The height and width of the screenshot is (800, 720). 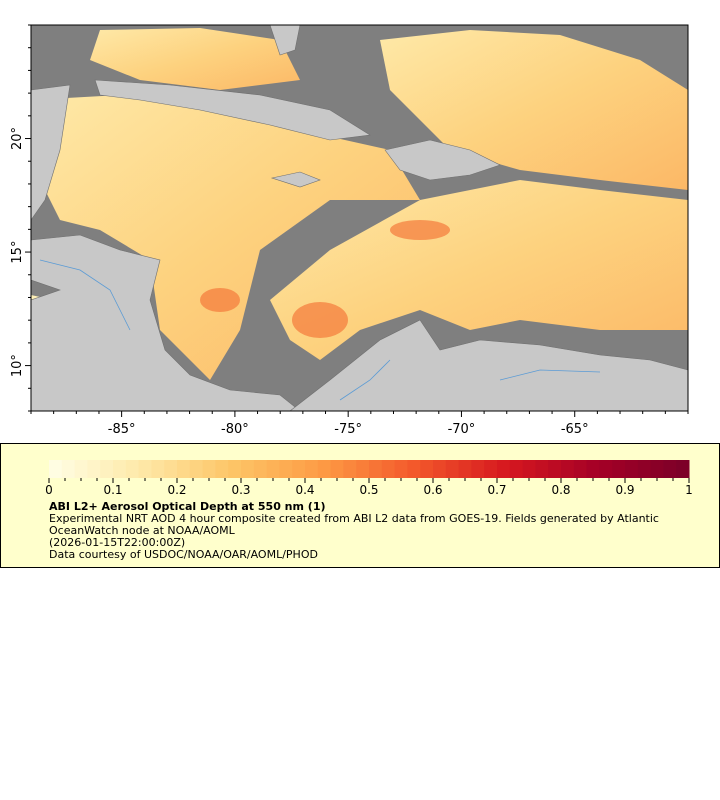 I want to click on land-central-america, so click(x=166, y=322).